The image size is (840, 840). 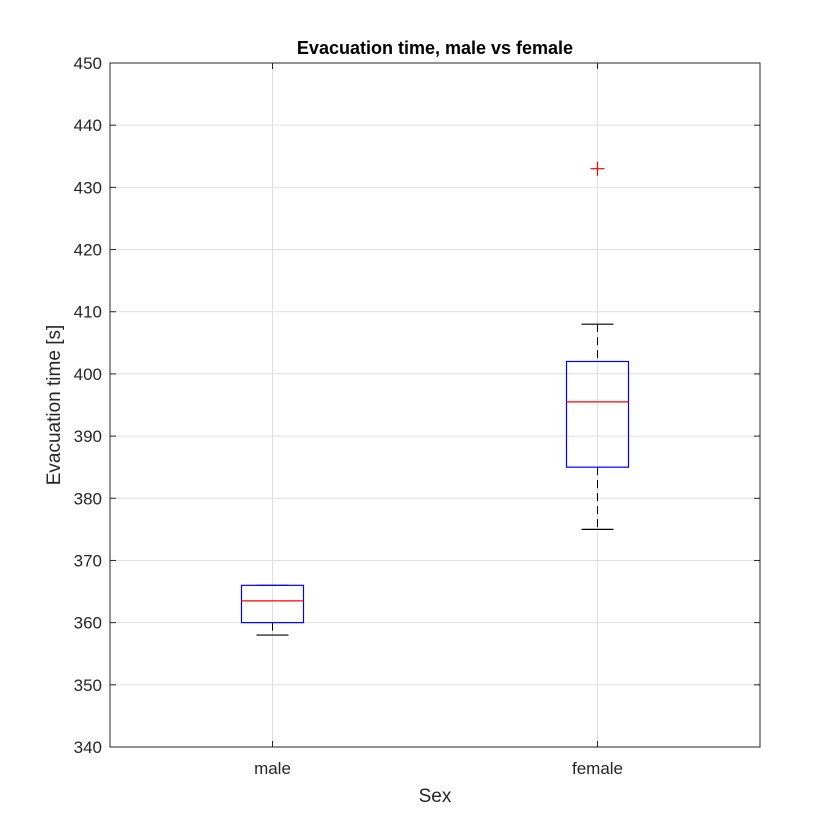 I want to click on x-tick-label: female, so click(x=597, y=768).